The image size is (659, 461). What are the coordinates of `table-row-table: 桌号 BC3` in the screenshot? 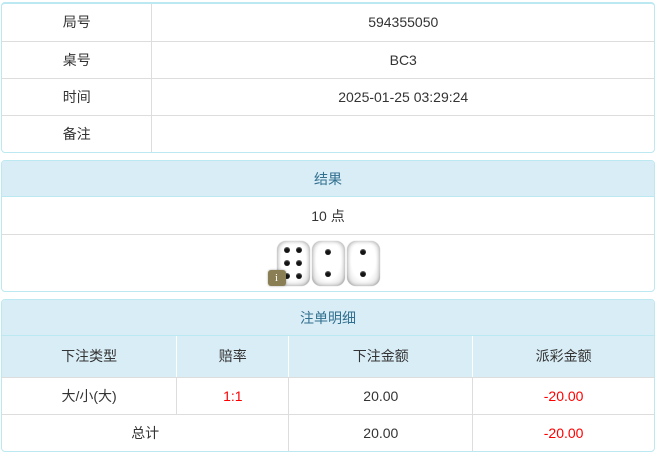 It's located at (328, 60).